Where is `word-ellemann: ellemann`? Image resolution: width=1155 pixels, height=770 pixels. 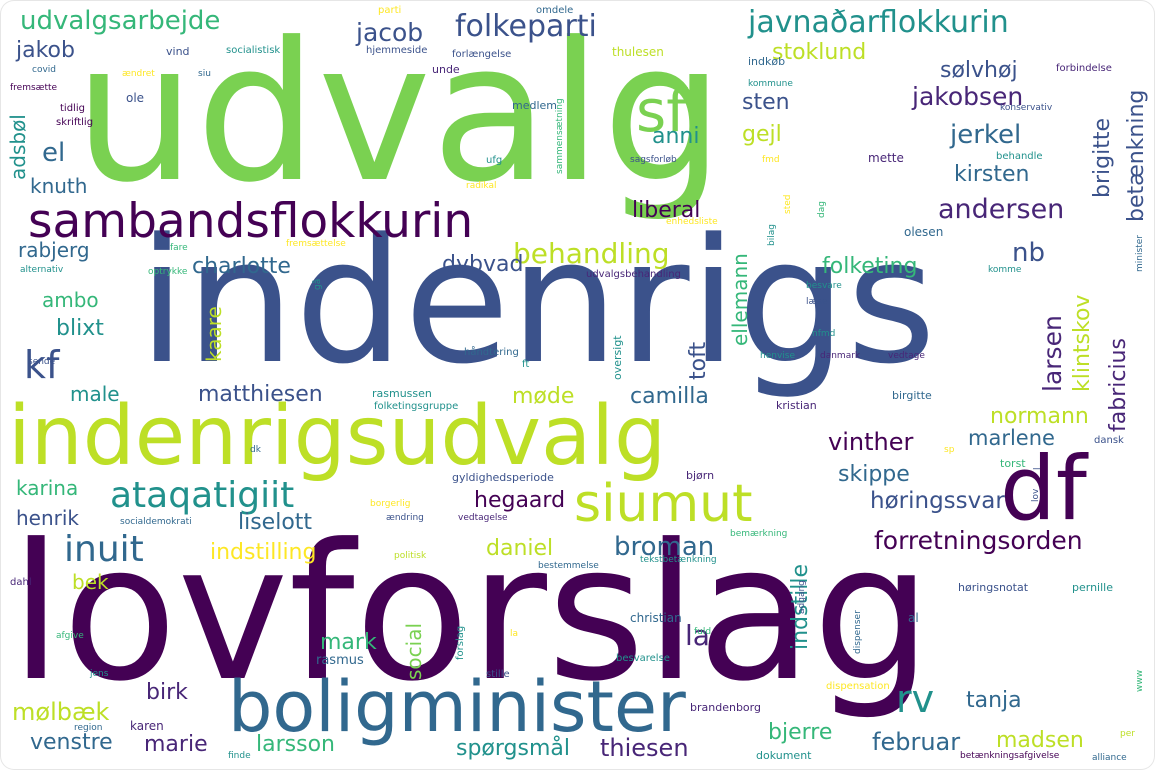
word-ellemann: ellemann is located at coordinates (740, 299).